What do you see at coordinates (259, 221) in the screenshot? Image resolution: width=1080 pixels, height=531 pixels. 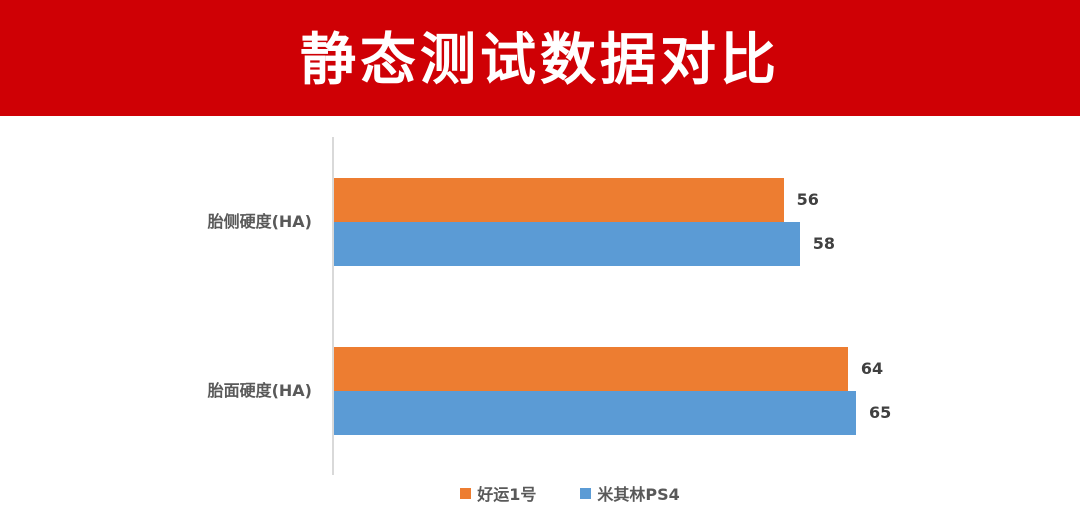 I see `category-label-sidewall: 胎侧硬度(HA)` at bounding box center [259, 221].